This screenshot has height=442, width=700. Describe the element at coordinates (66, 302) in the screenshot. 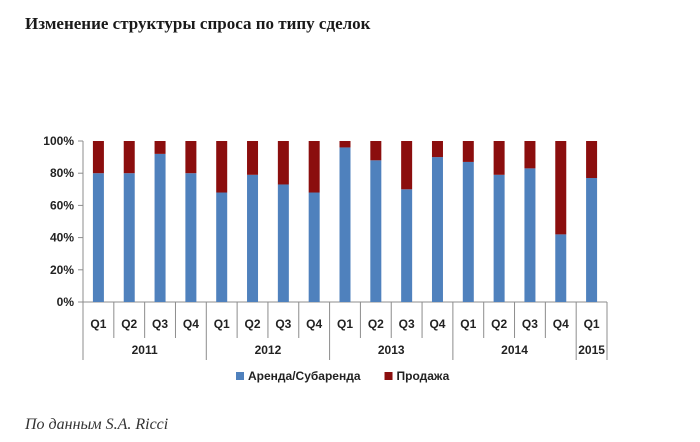

I see `y-tick-label: 0%` at that location.